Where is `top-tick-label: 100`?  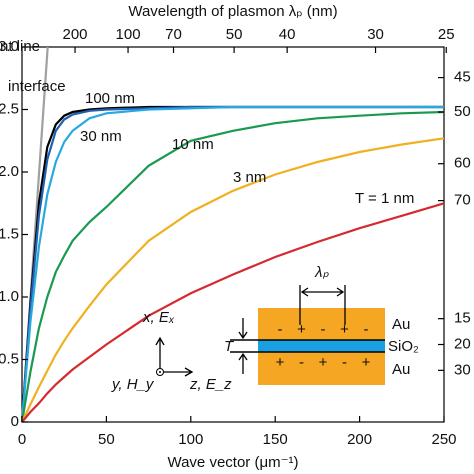 top-tick-label: 100 is located at coordinates (128, 34).